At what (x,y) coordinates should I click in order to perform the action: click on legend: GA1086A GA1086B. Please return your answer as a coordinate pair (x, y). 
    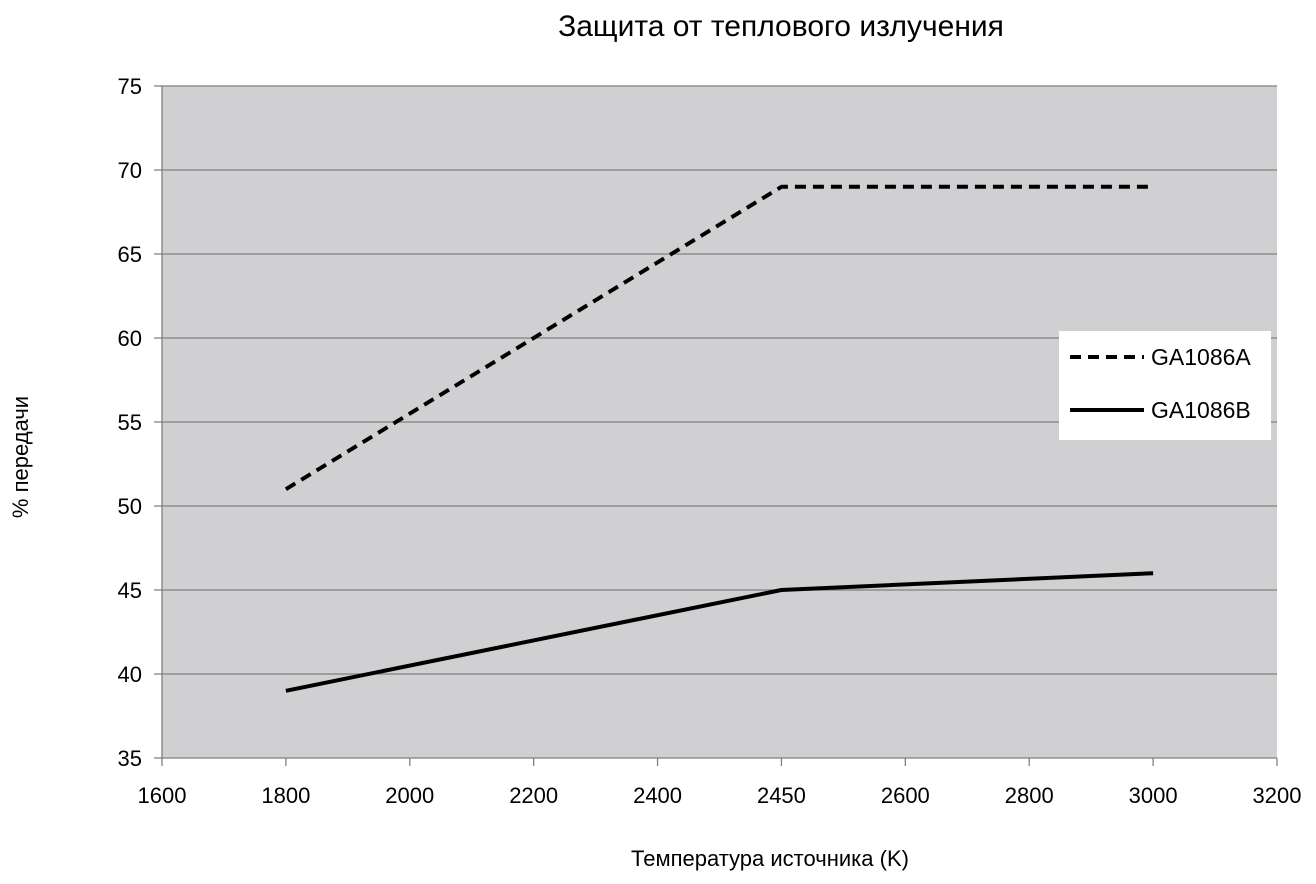
    Looking at the image, I should click on (1165, 385).